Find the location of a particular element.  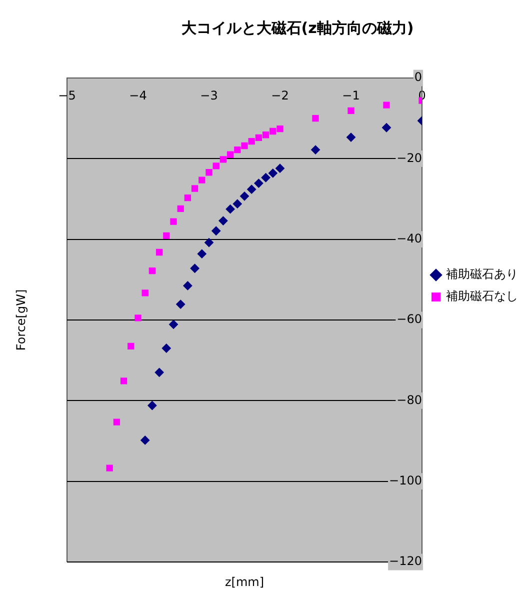

y-axis-title: Force[gW] is located at coordinates (21, 320).